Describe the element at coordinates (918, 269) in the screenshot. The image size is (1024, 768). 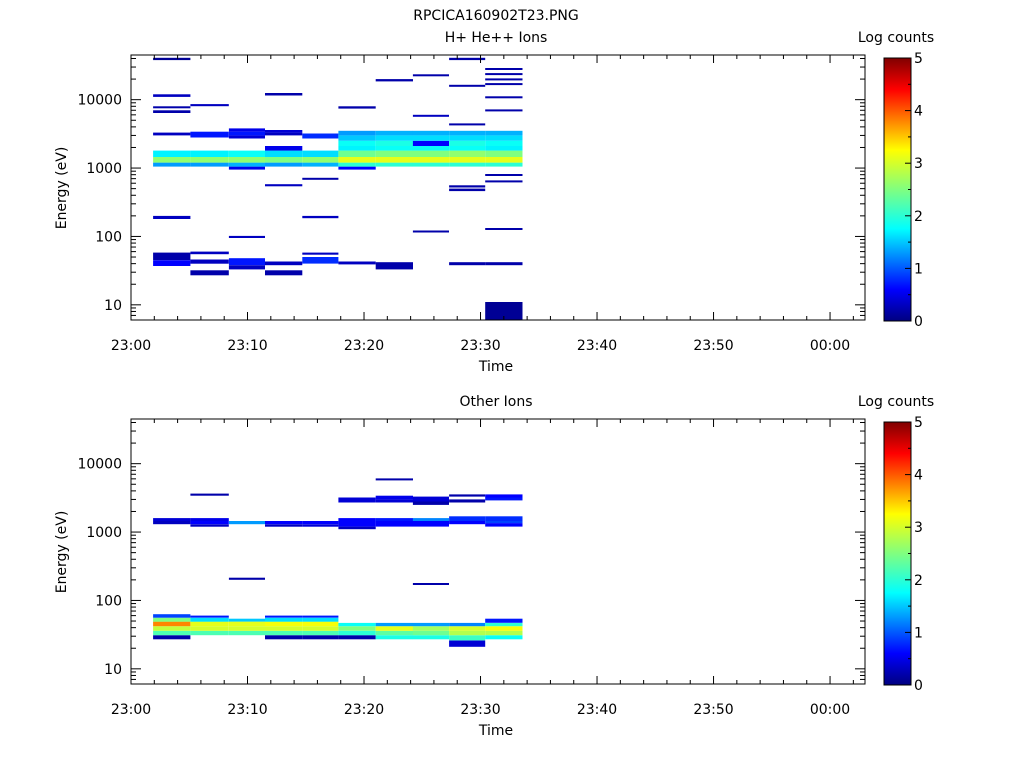
I see `colorbar-tick-label: 1` at that location.